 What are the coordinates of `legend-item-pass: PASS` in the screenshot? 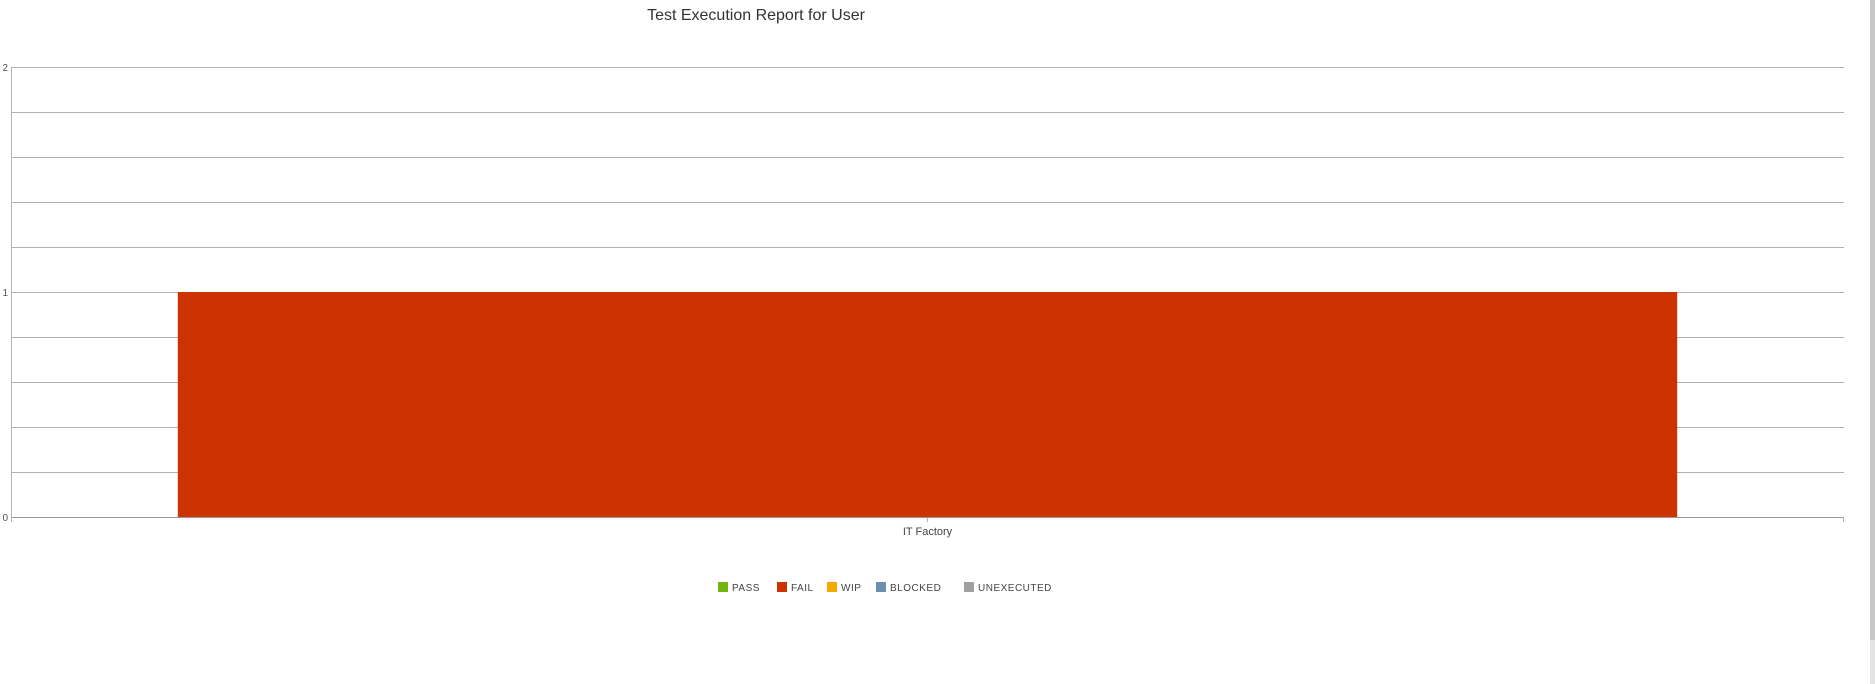 It's located at (739, 588).